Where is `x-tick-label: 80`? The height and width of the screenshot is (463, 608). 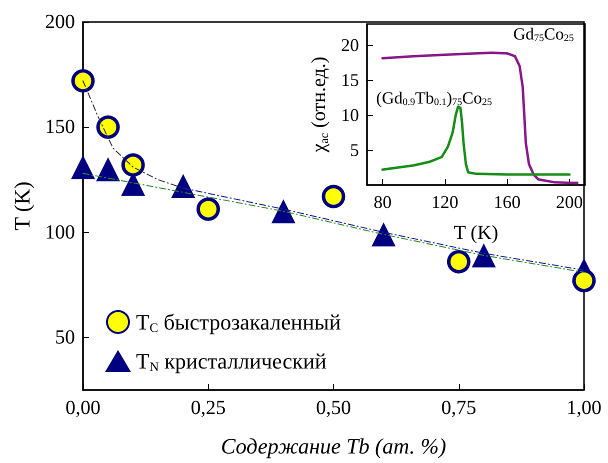 x-tick-label: 80 is located at coordinates (383, 202).